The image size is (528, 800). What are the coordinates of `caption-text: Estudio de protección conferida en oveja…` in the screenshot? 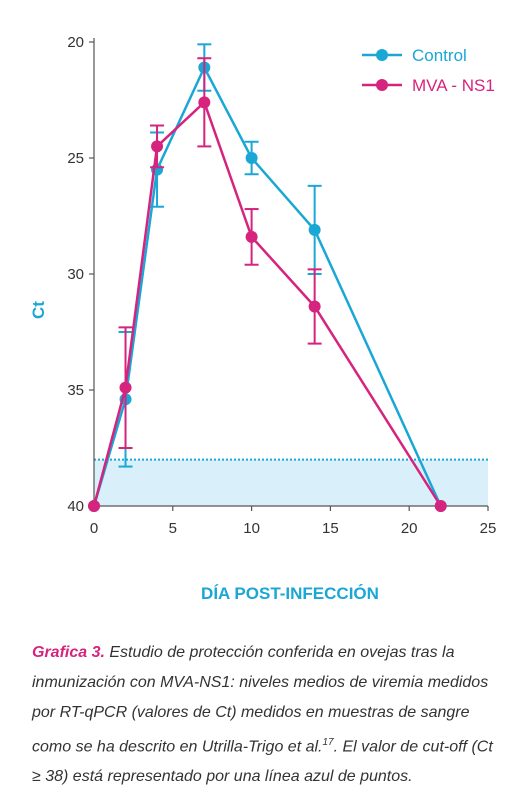 It's located at (260, 700).